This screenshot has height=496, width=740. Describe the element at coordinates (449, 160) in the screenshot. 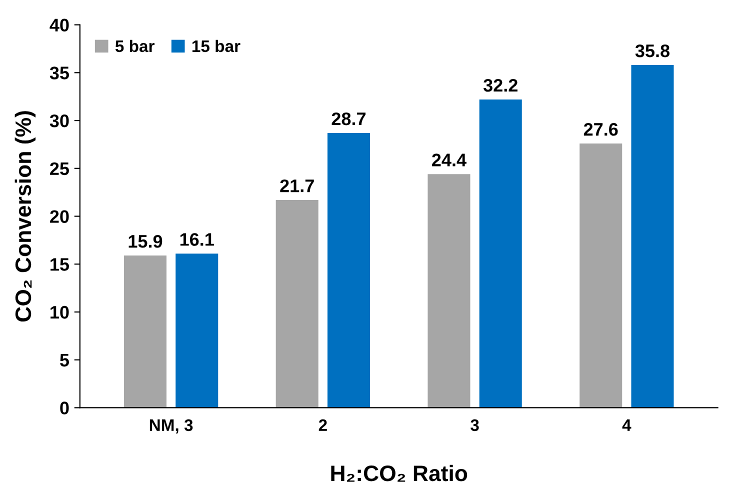

I see `data-label: 24.4` at that location.